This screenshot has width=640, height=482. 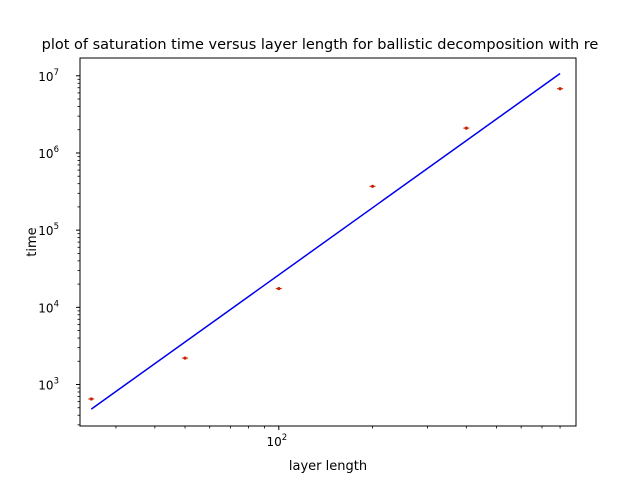 What do you see at coordinates (48, 230) in the screenshot?
I see `y-tick-label: 10⁵` at bounding box center [48, 230].